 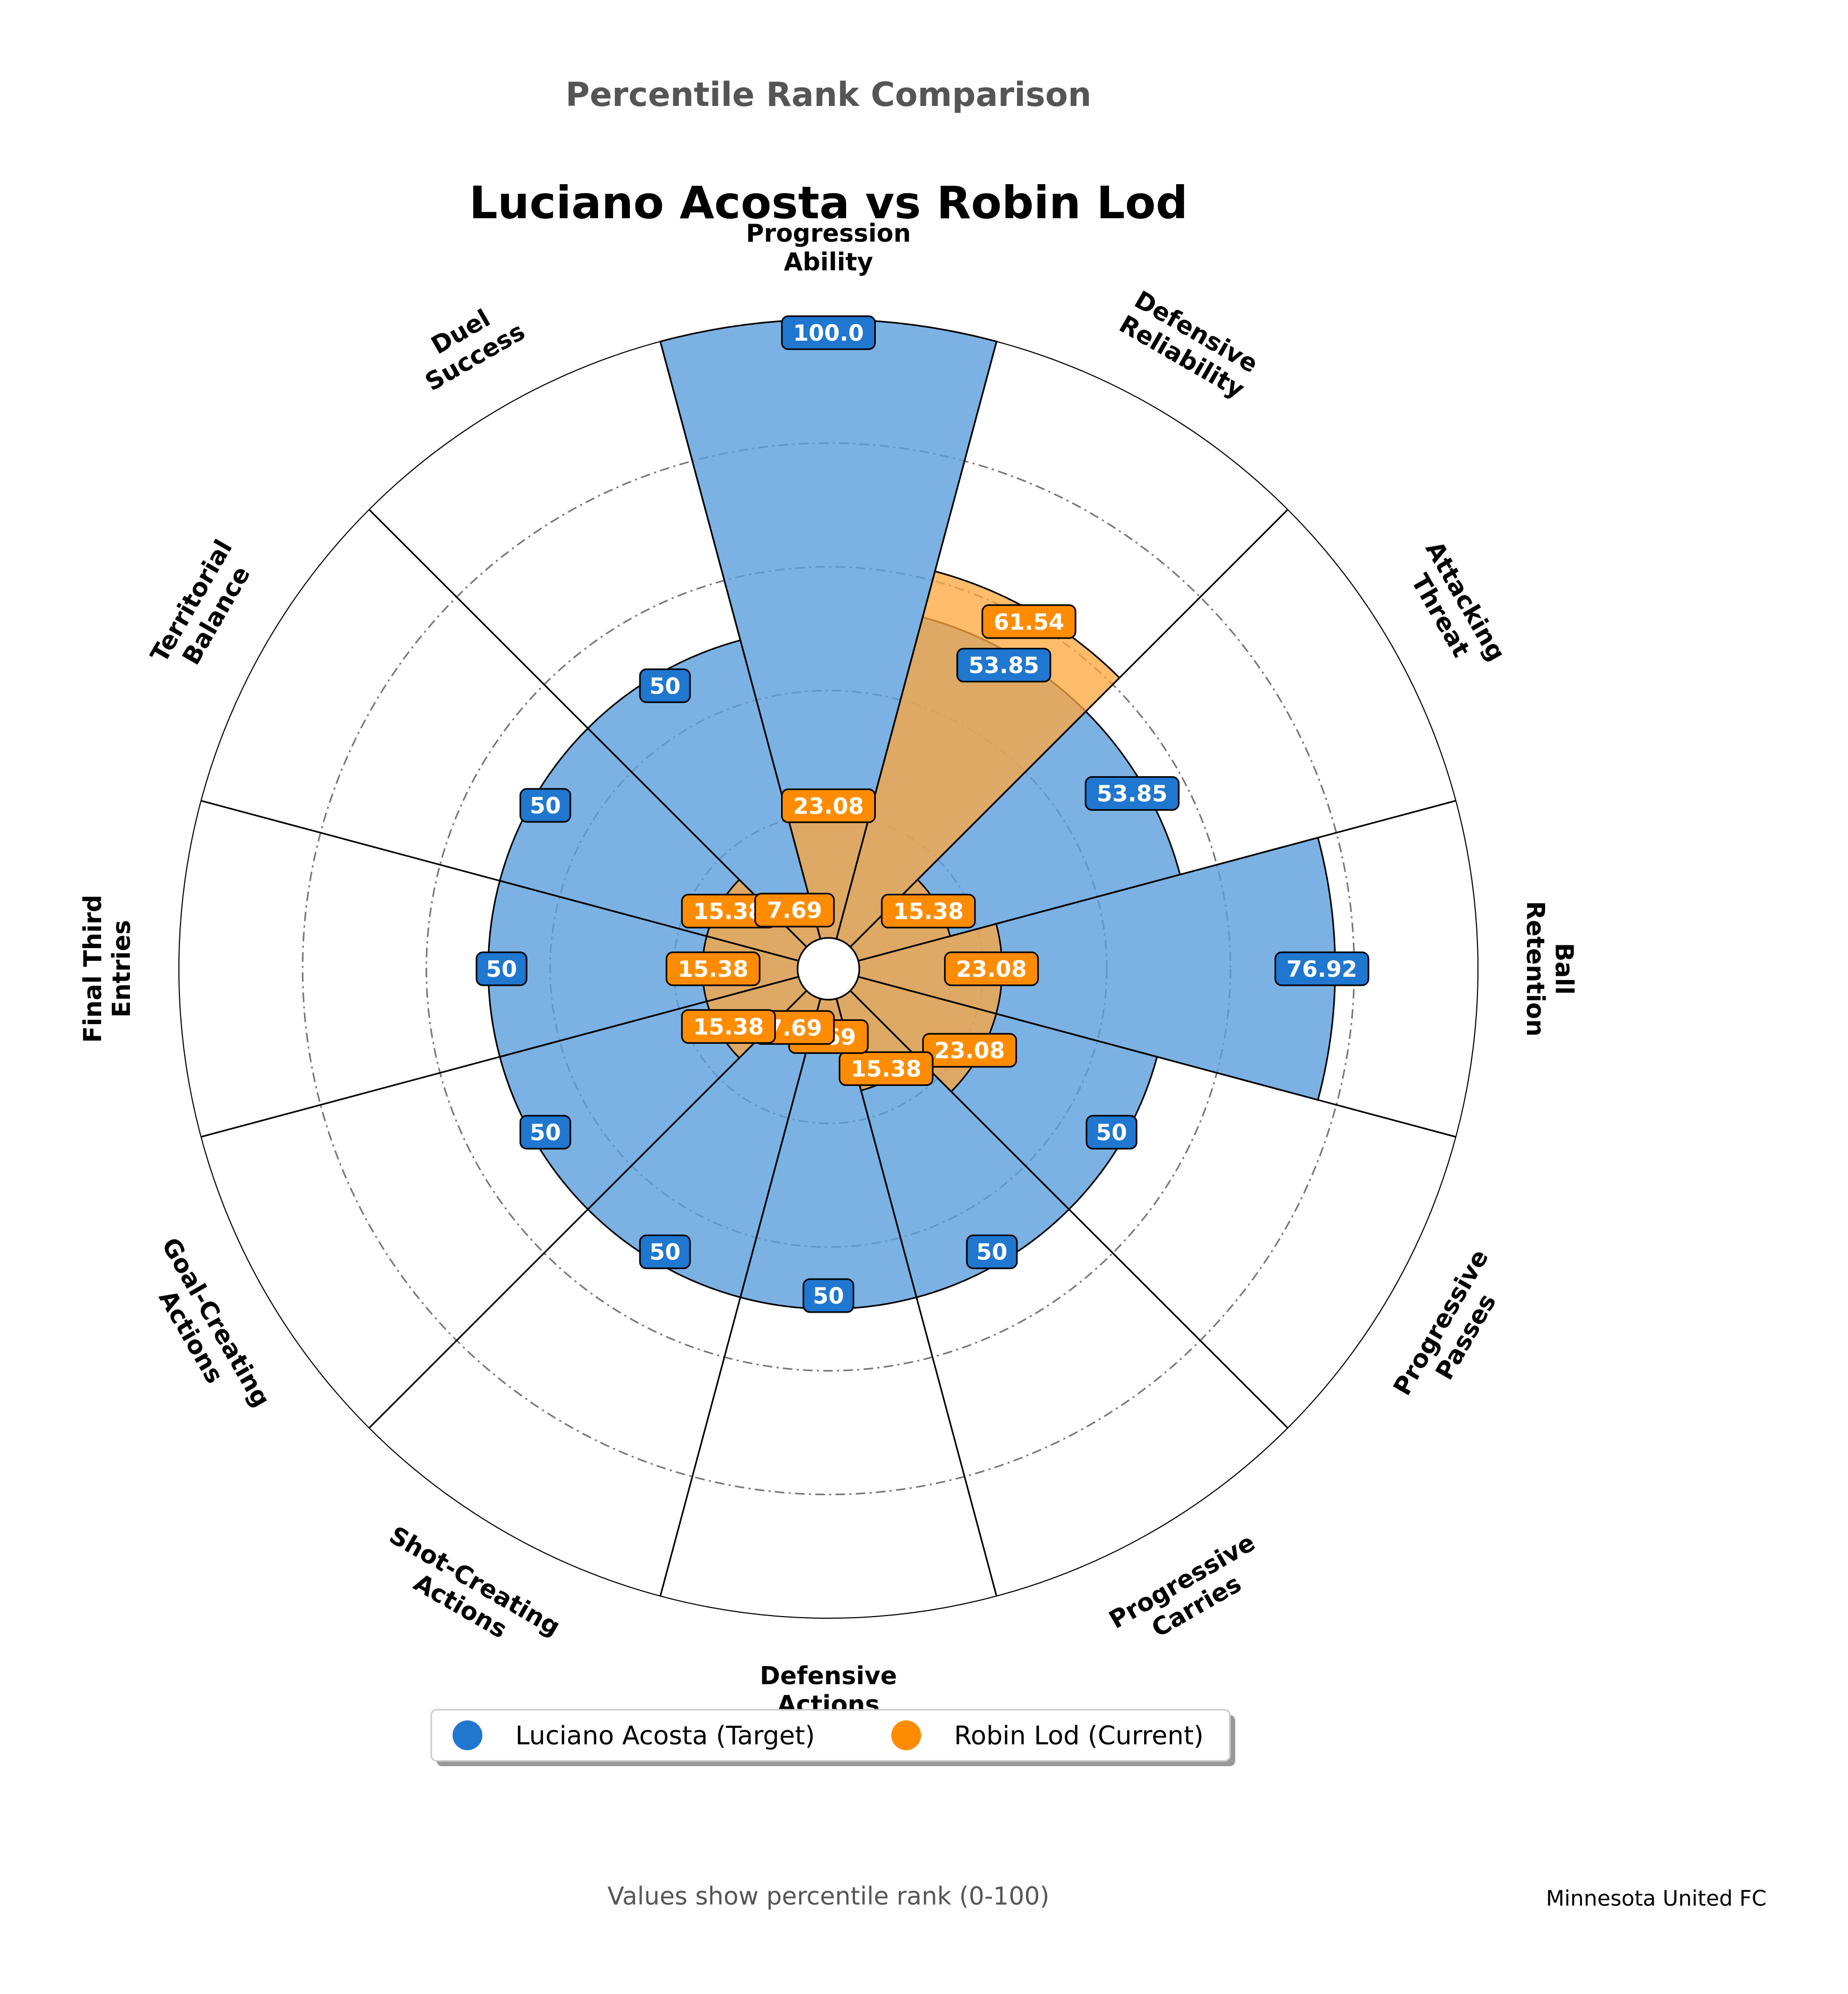 I want to click on axis-label-5: ProgressiveCarries, so click(x=1189, y=1593).